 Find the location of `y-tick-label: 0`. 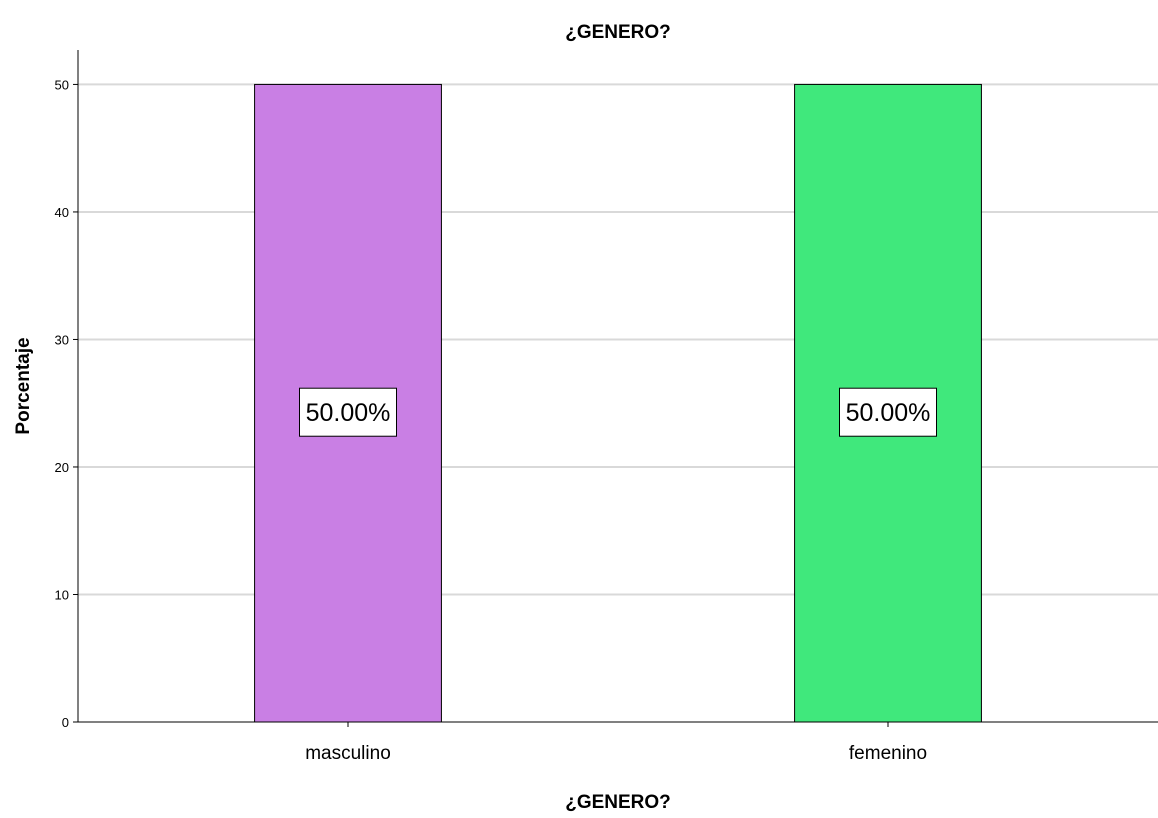

y-tick-label: 0 is located at coordinates (65, 722).